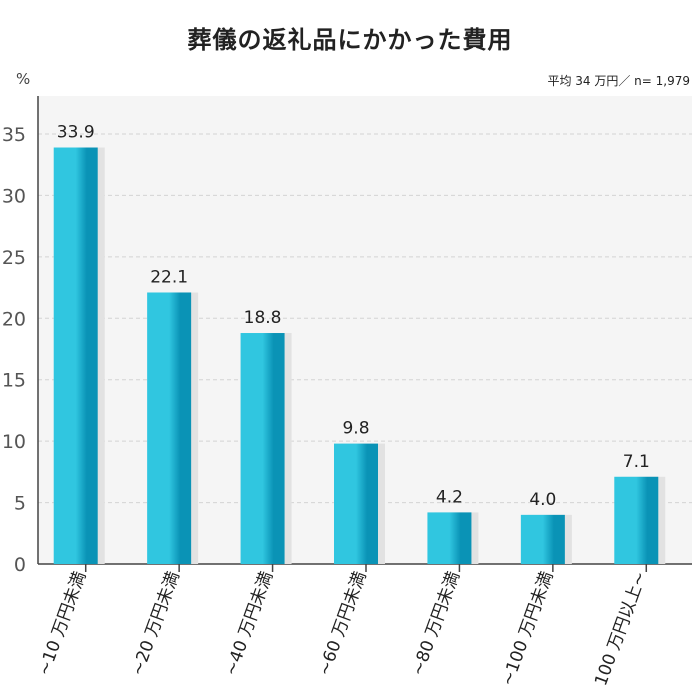 Image resolution: width=700 pixels, height=692 pixels. Describe the element at coordinates (76, 133) in the screenshot. I see `data-label: 33.9` at that location.